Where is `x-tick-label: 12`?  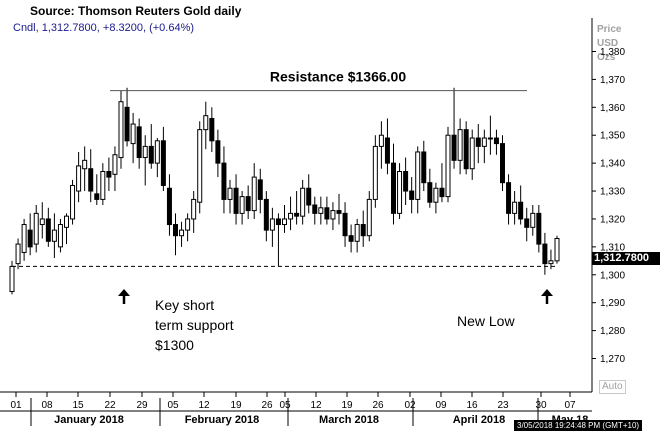
x-tick-label: 12 is located at coordinates (204, 405).